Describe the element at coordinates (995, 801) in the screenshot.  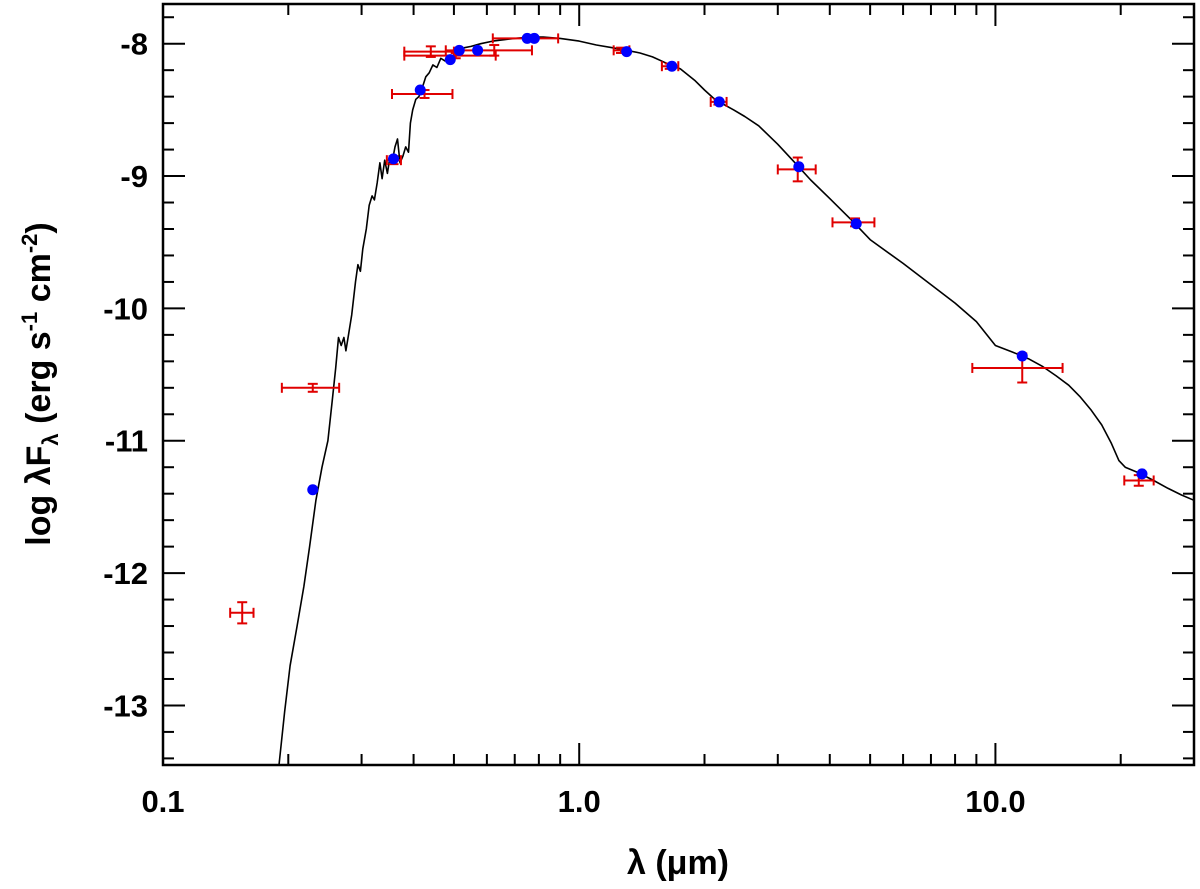
I see `x-tick-label: 10.0` at that location.